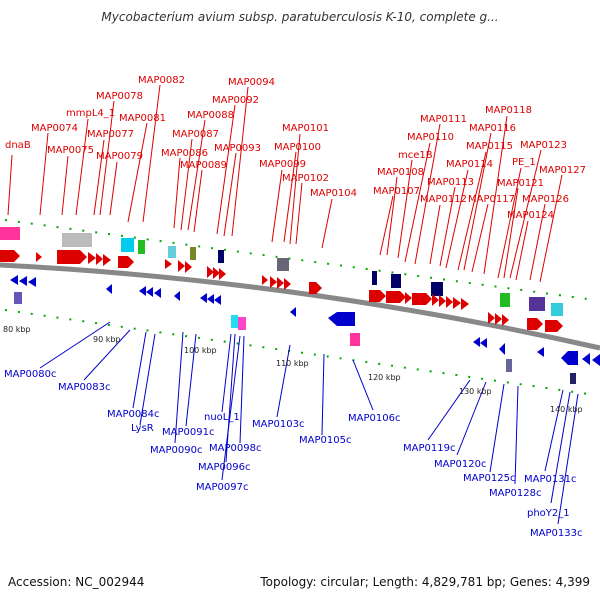  Describe the element at coordinates (550, 479) in the screenshot. I see `reverse-gene-label: MAP0131c` at that location.